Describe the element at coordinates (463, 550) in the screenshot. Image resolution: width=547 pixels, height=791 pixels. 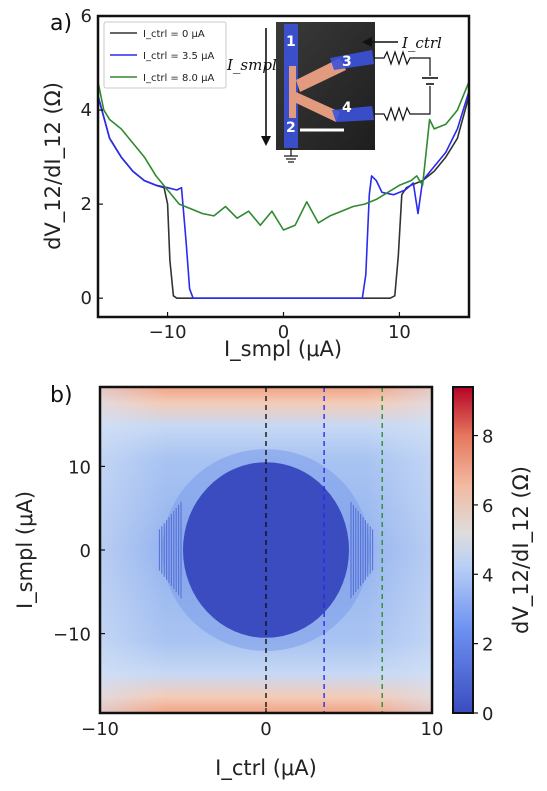
I see `colorbar` at that location.